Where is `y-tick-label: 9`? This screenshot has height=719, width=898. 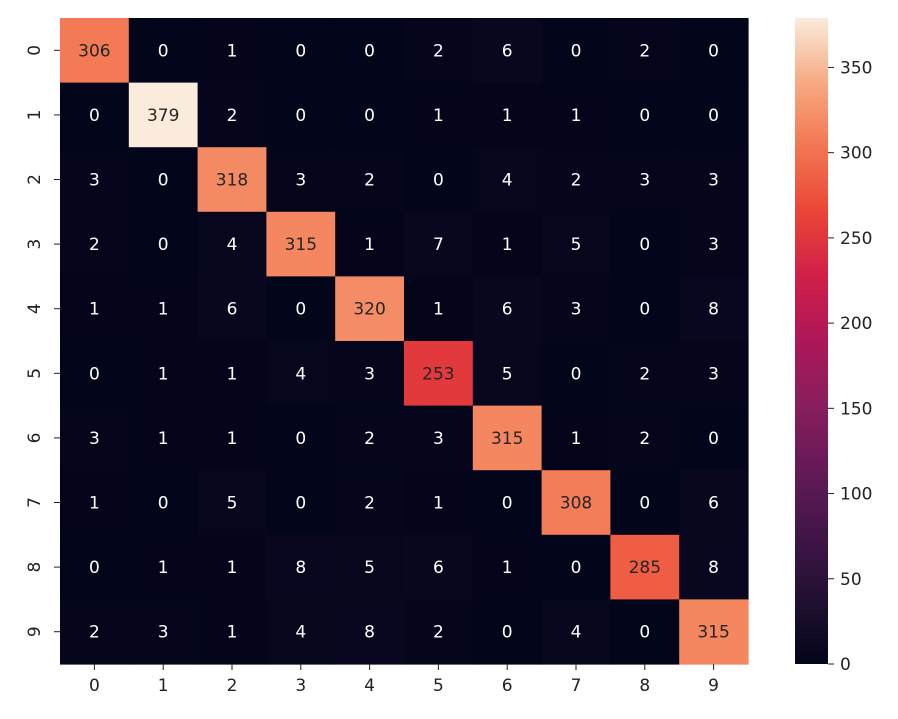 y-tick-label: 9 is located at coordinates (35, 631).